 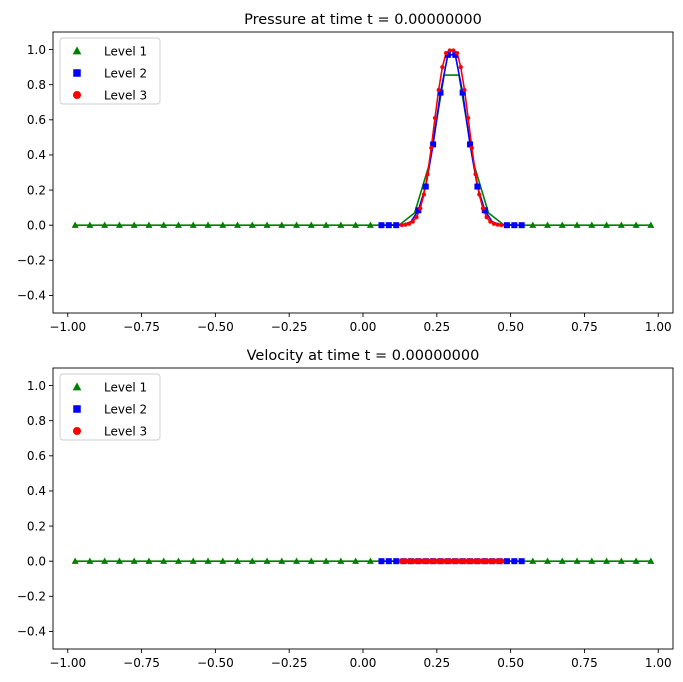 I want to click on y-tick-label: 0.8, so click(x=36, y=85).